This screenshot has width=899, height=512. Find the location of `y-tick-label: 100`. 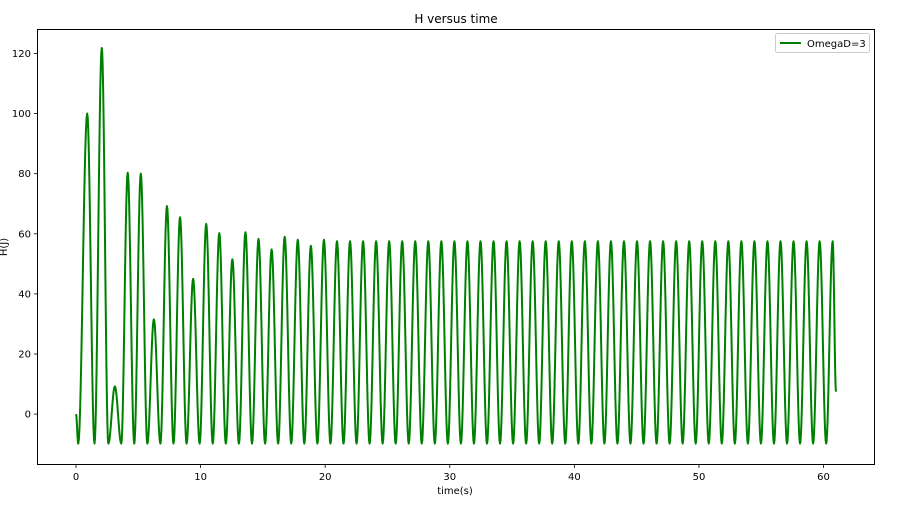

y-tick-label: 100 is located at coordinates (21, 114).